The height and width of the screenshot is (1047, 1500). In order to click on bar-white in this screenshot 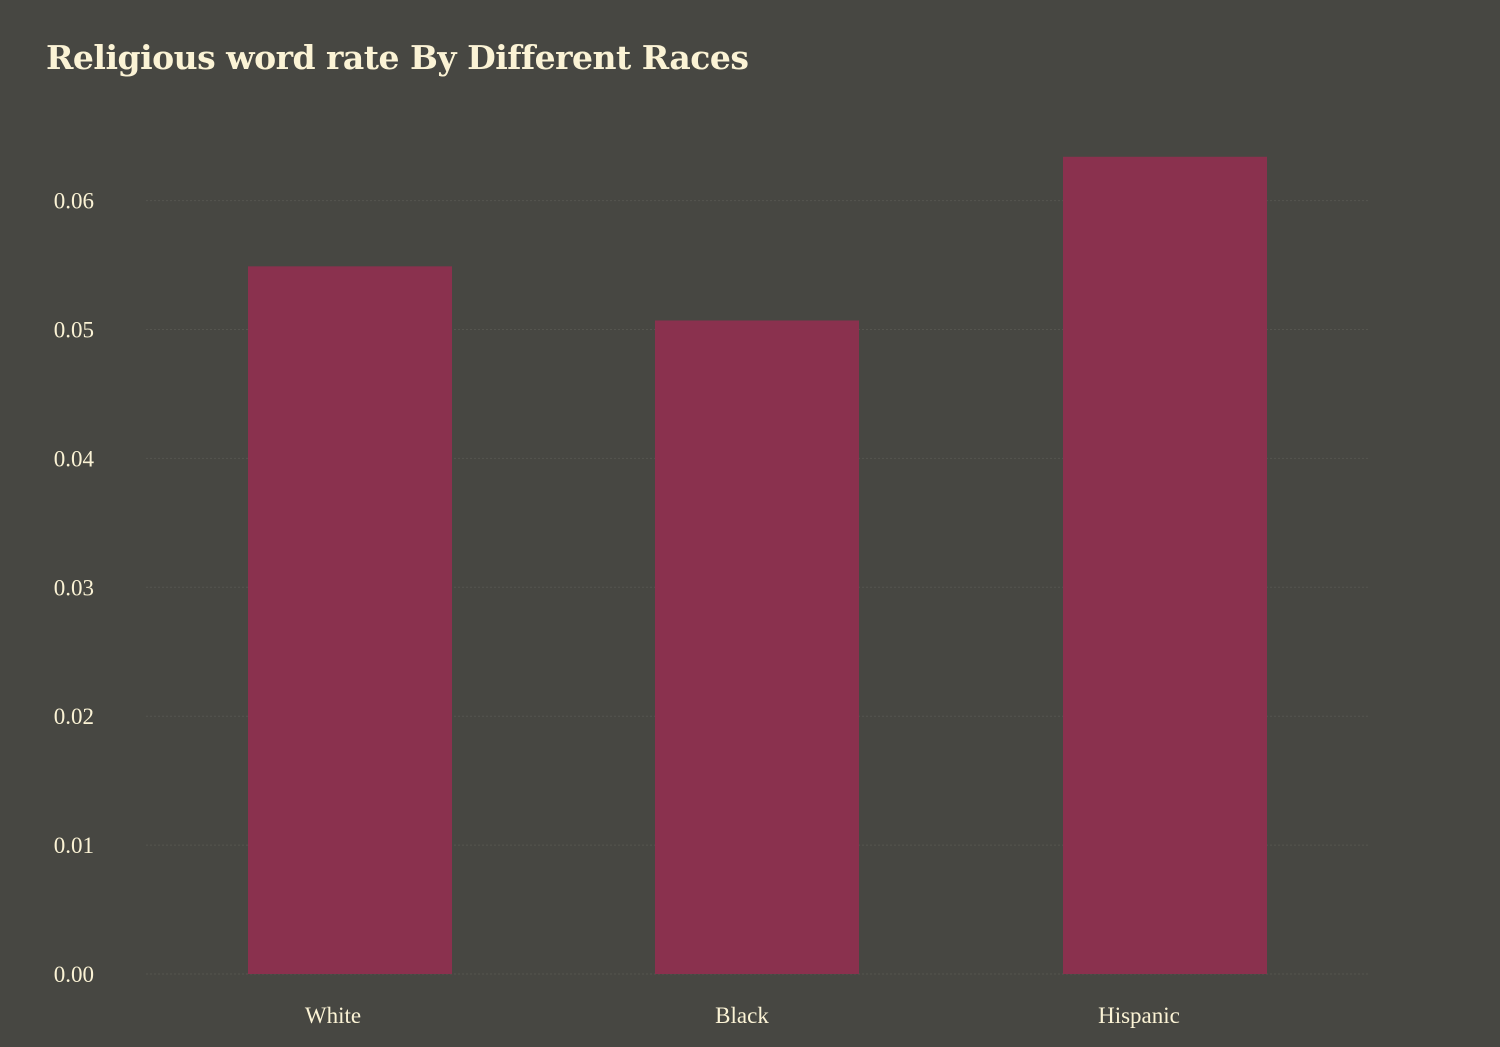, I will do `click(350, 620)`.